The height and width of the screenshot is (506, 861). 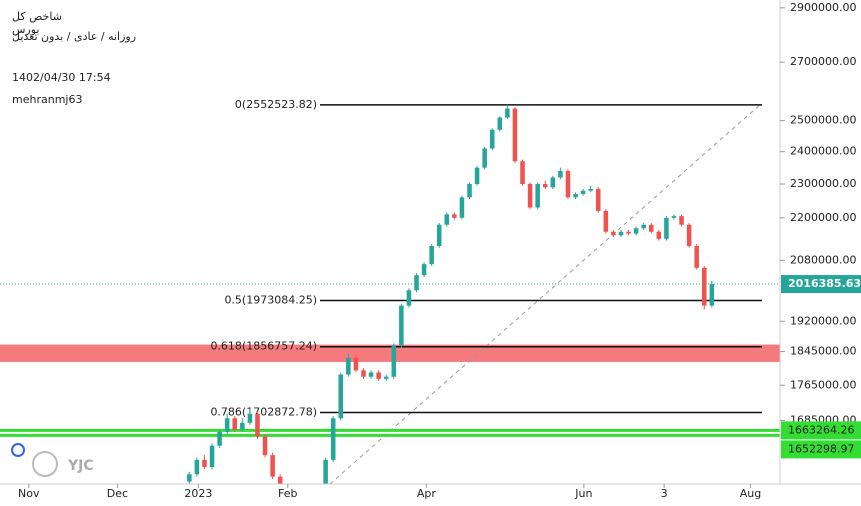 I want to click on x-tick-label: Nov, so click(x=29, y=493).